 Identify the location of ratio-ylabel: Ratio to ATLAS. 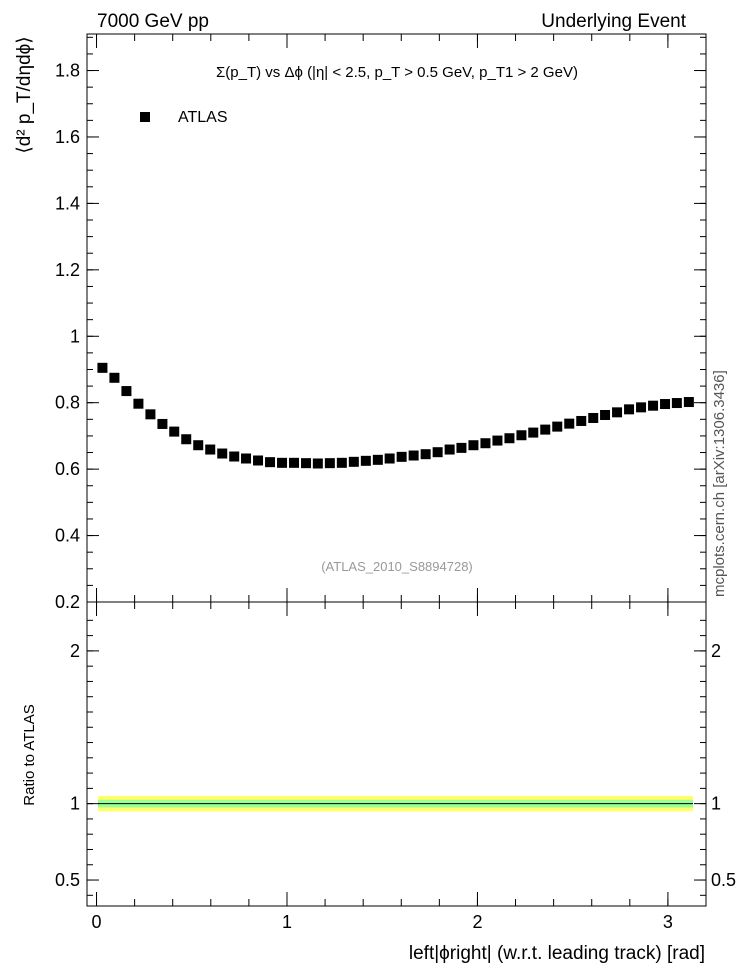
(29, 754).